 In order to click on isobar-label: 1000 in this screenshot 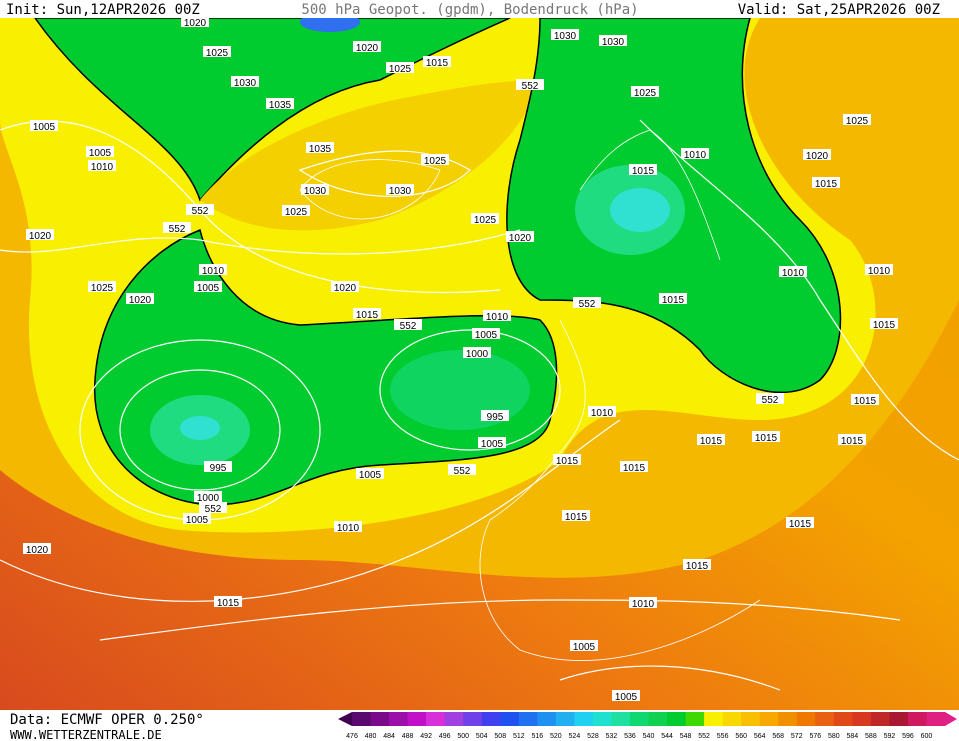, I will do `click(477, 353)`.